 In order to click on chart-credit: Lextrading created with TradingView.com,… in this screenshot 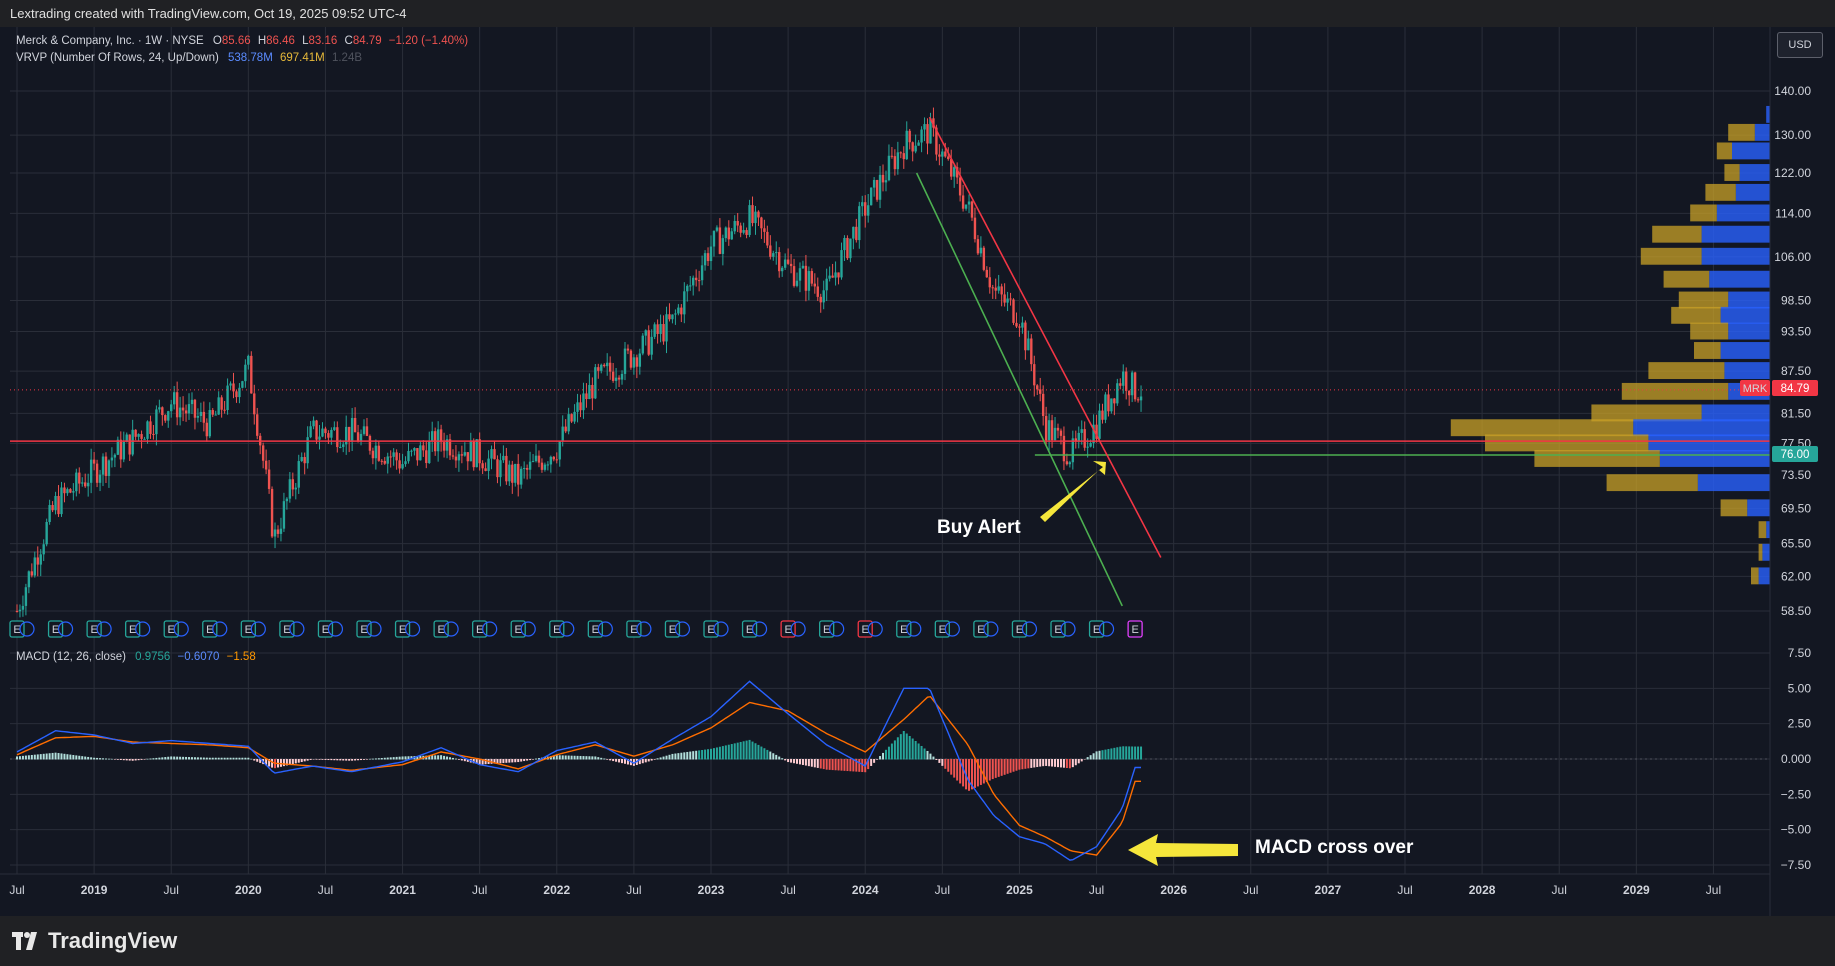, I will do `click(208, 13)`.